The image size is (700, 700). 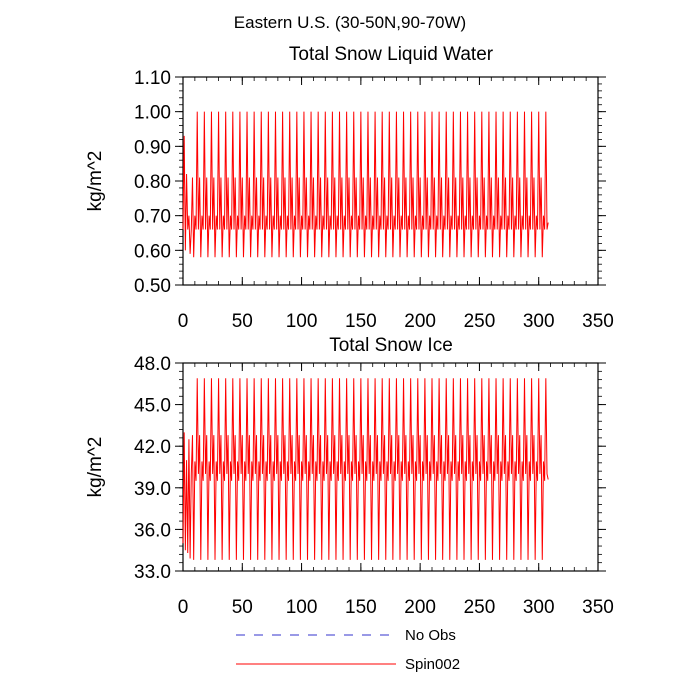 I want to click on y-tick-label: 48.0, so click(x=152, y=364).